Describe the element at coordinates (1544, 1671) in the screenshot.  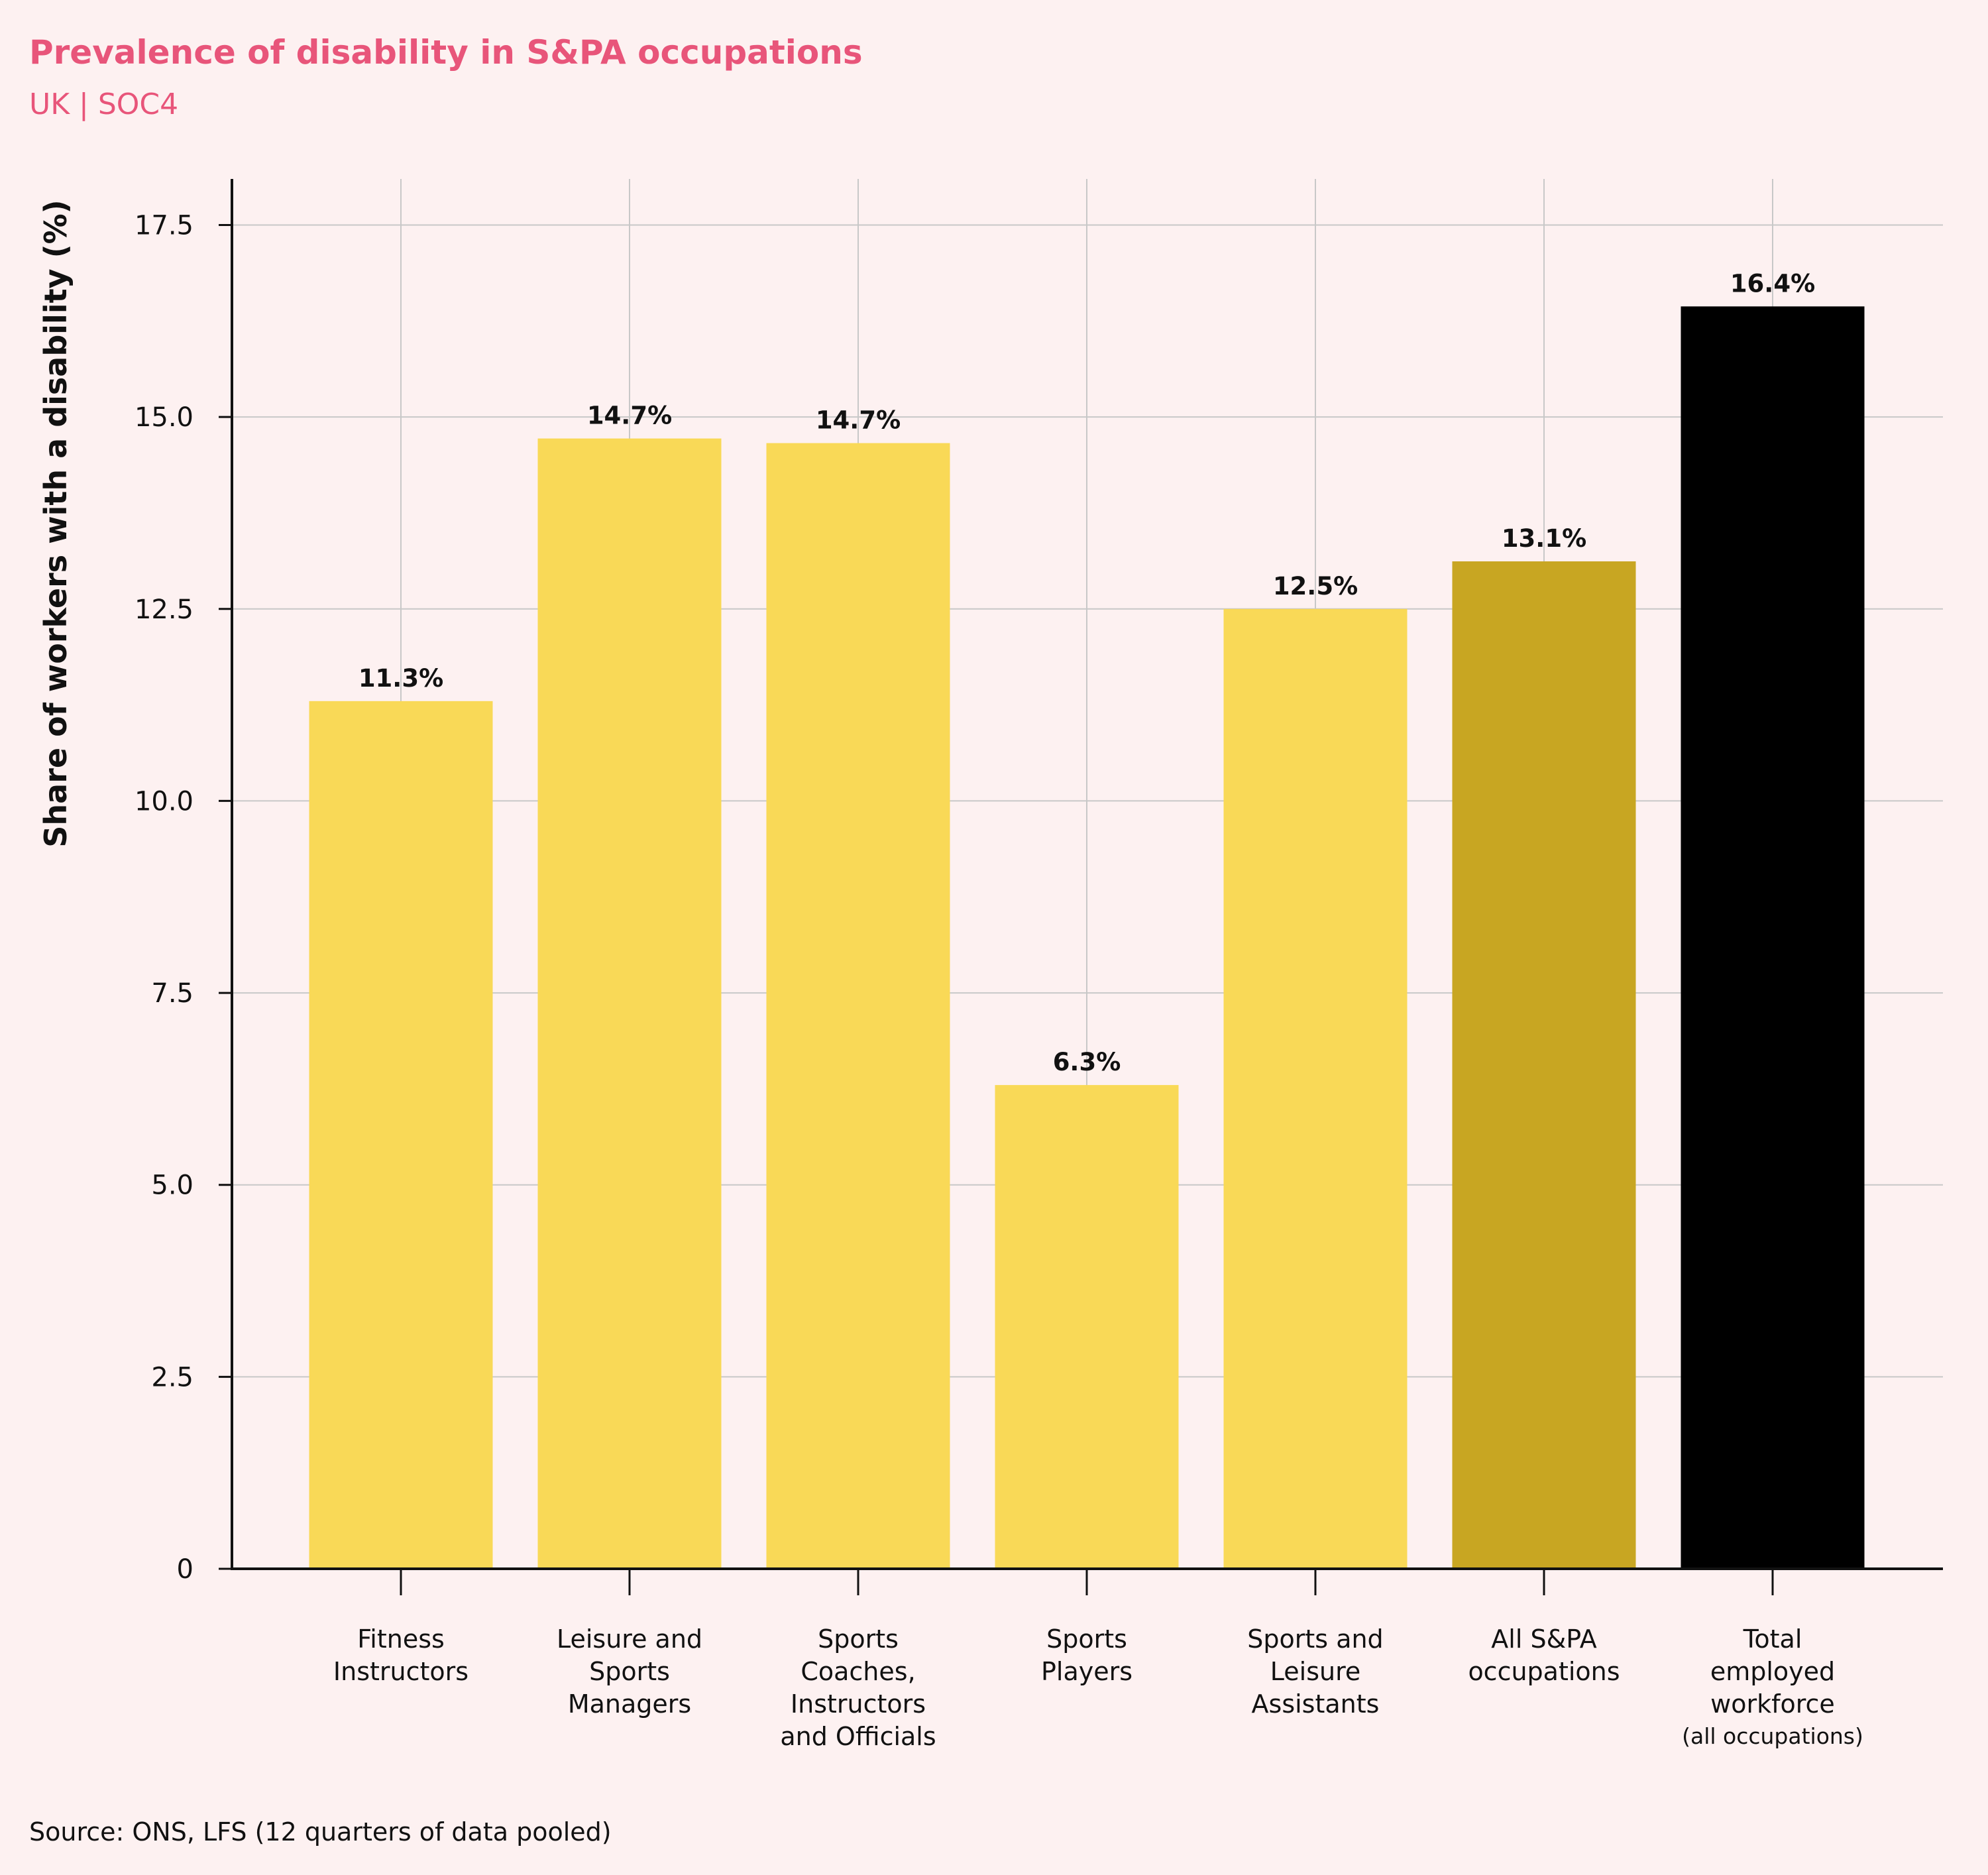
I see `x-tick-label-line: occupations` at that location.